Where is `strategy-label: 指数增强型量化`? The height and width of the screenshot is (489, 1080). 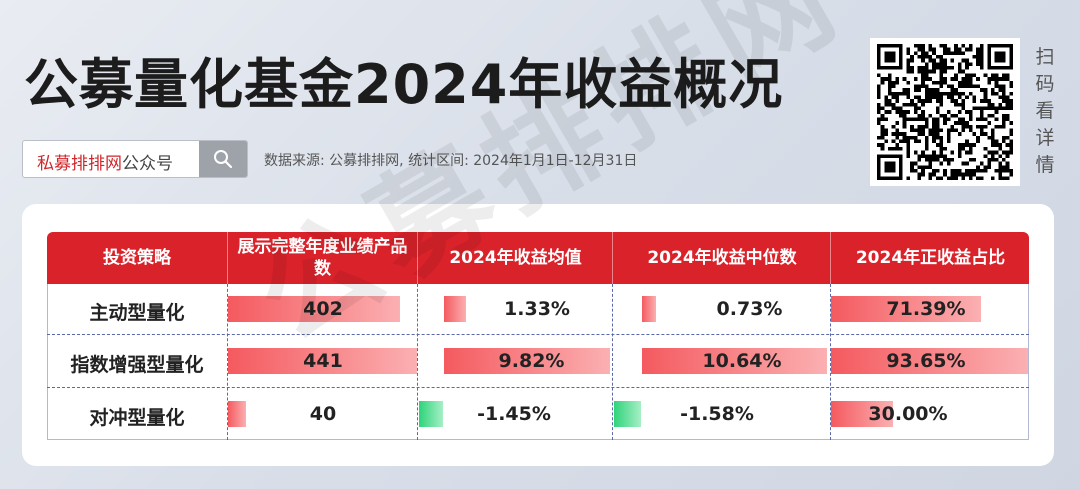 strategy-label: 指数增强型量化 is located at coordinates (137, 365).